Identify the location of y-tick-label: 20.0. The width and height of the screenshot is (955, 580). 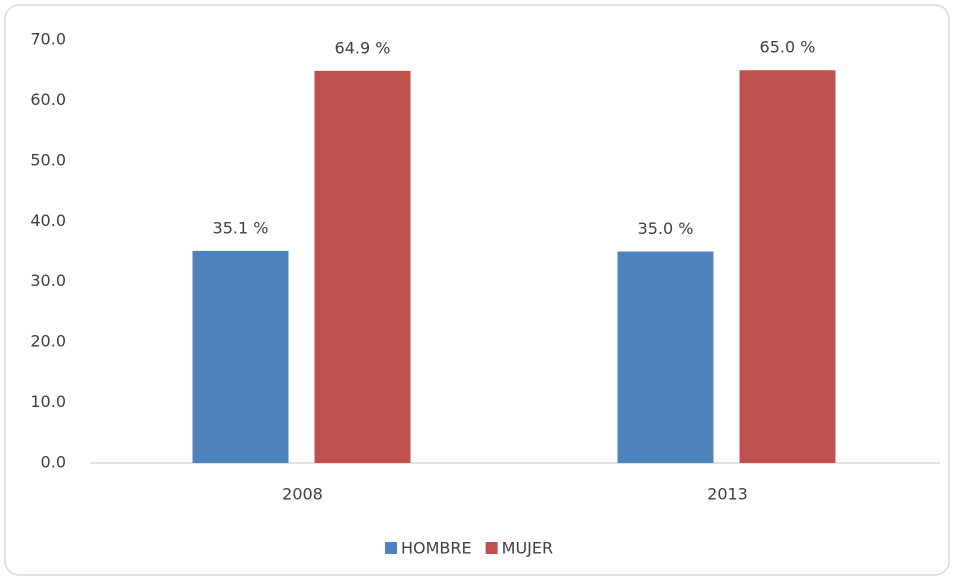
(48, 341).